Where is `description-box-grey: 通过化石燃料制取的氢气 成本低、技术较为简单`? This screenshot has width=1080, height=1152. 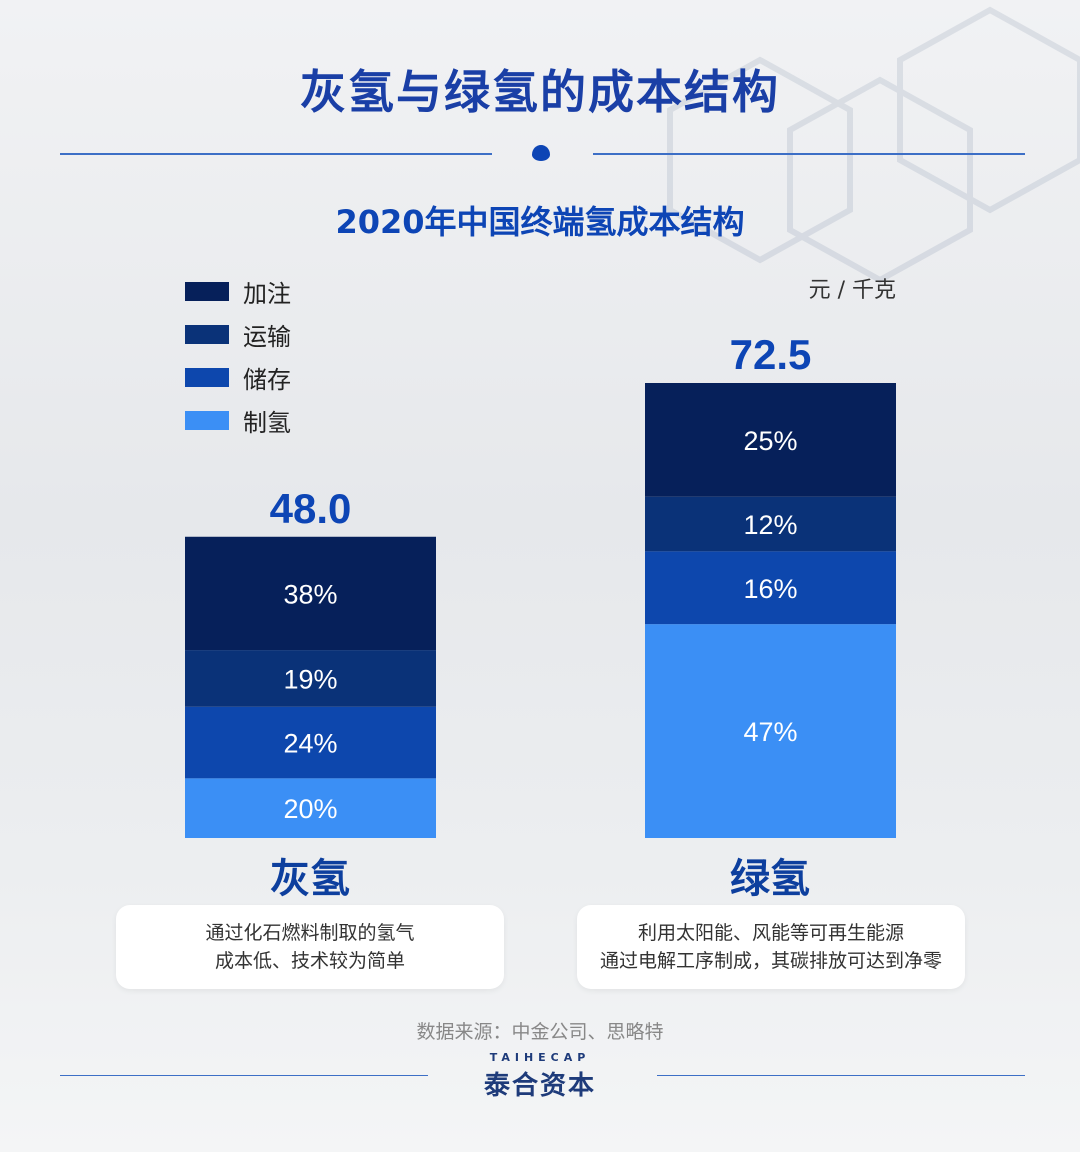
description-box-grey: 通过化石燃料制取的氢气 成本低、技术较为简单 is located at coordinates (310, 947).